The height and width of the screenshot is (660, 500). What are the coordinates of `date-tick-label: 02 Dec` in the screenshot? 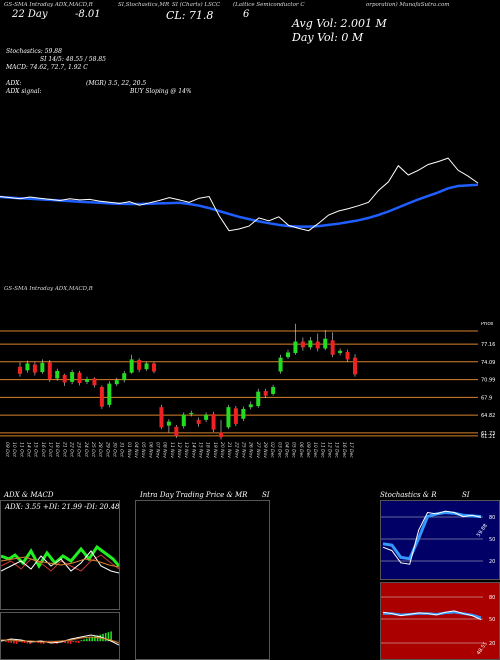 It's located at (272, 450).